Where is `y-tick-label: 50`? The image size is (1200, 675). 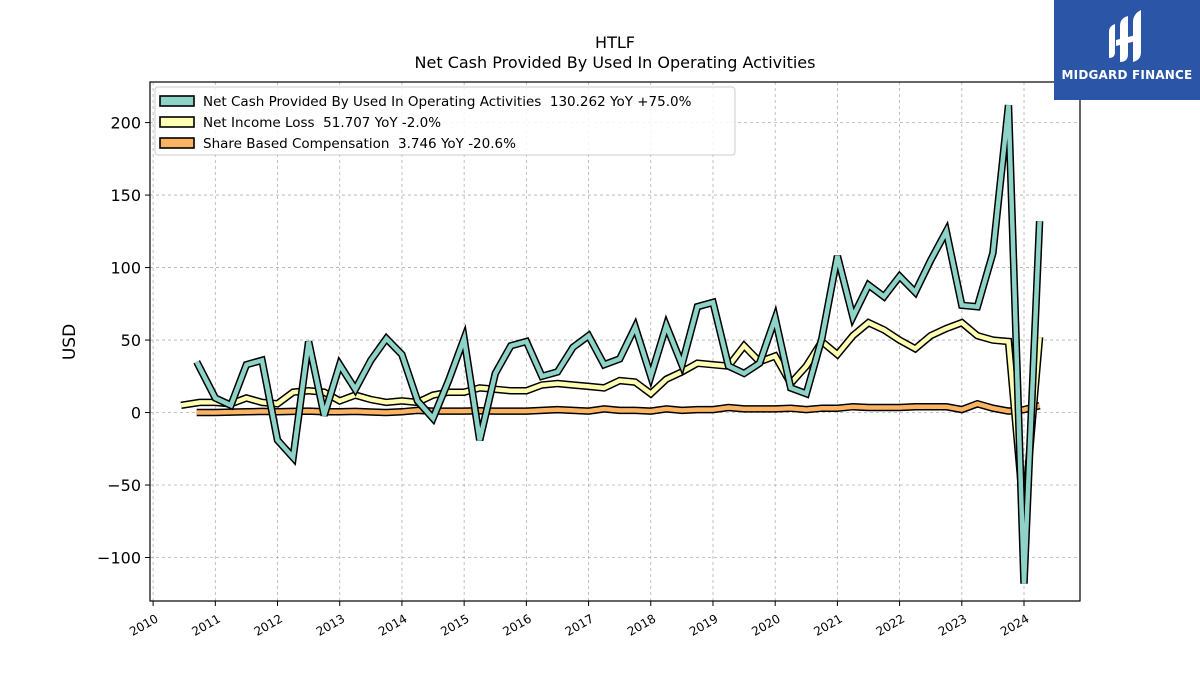 y-tick-label: 50 is located at coordinates (131, 340).